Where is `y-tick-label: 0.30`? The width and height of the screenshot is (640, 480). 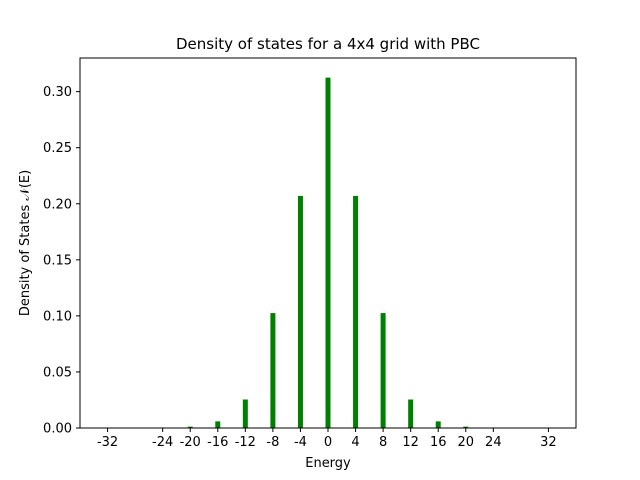
y-tick-label: 0.30 is located at coordinates (57, 92).